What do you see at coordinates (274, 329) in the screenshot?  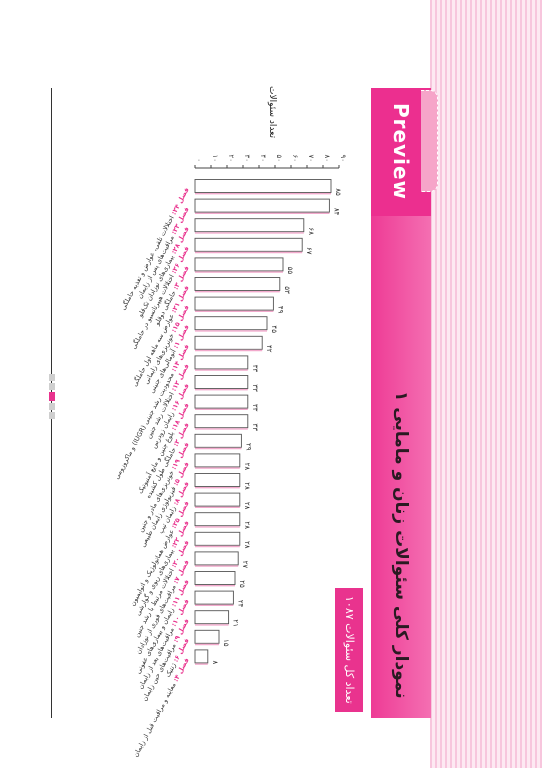 I see `data-label: ۴۵` at bounding box center [274, 329].